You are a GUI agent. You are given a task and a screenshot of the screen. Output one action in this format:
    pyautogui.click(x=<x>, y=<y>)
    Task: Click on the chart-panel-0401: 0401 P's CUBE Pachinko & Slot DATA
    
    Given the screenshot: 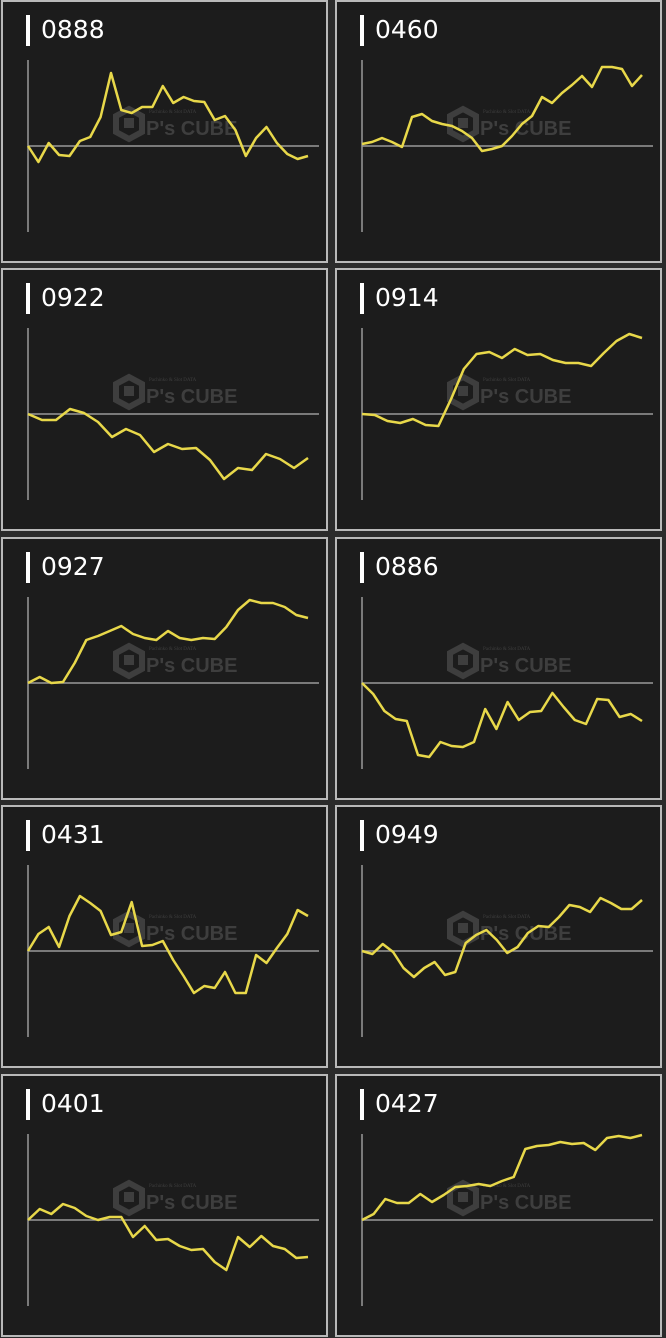 What is the action you would take?
    pyautogui.click(x=164, y=1205)
    